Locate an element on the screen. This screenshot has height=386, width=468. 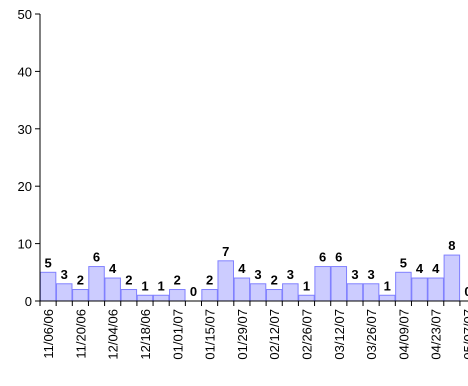
bars-group is located at coordinates (249, 278).